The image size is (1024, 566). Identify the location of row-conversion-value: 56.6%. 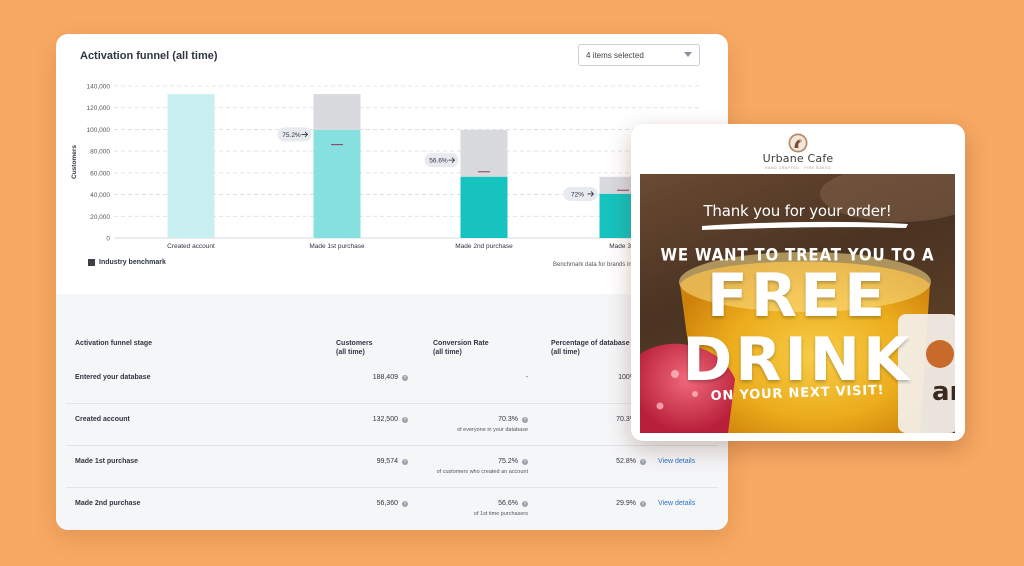
(508, 503).